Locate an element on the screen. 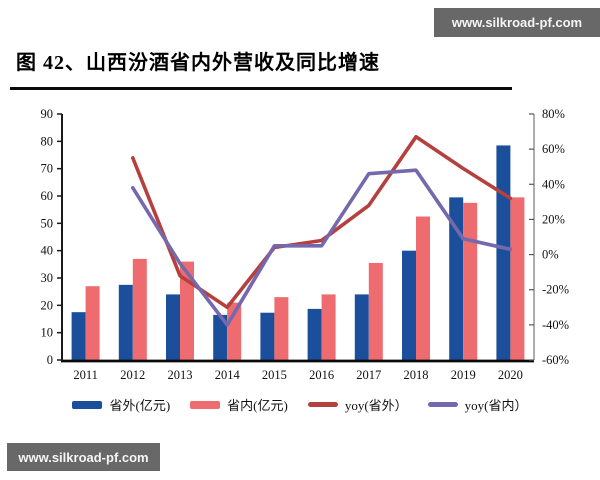  left-axis-tick-label: 80 is located at coordinates (47, 141).